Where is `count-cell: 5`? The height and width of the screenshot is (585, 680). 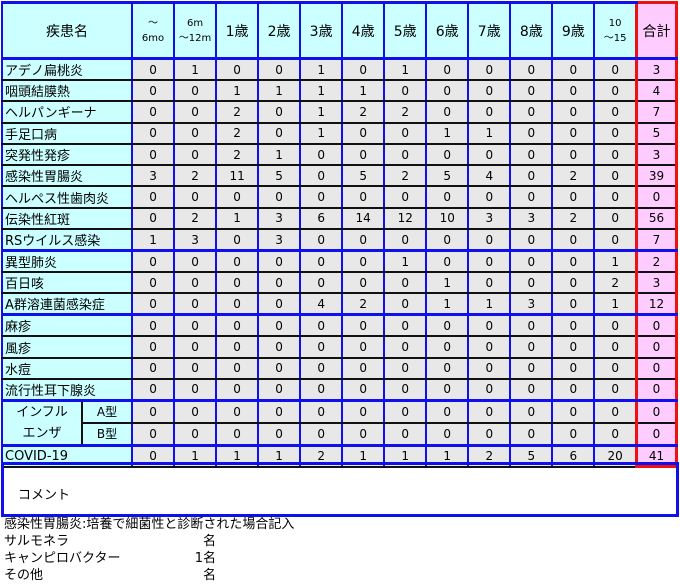 count-cell: 5 is located at coordinates (279, 176).